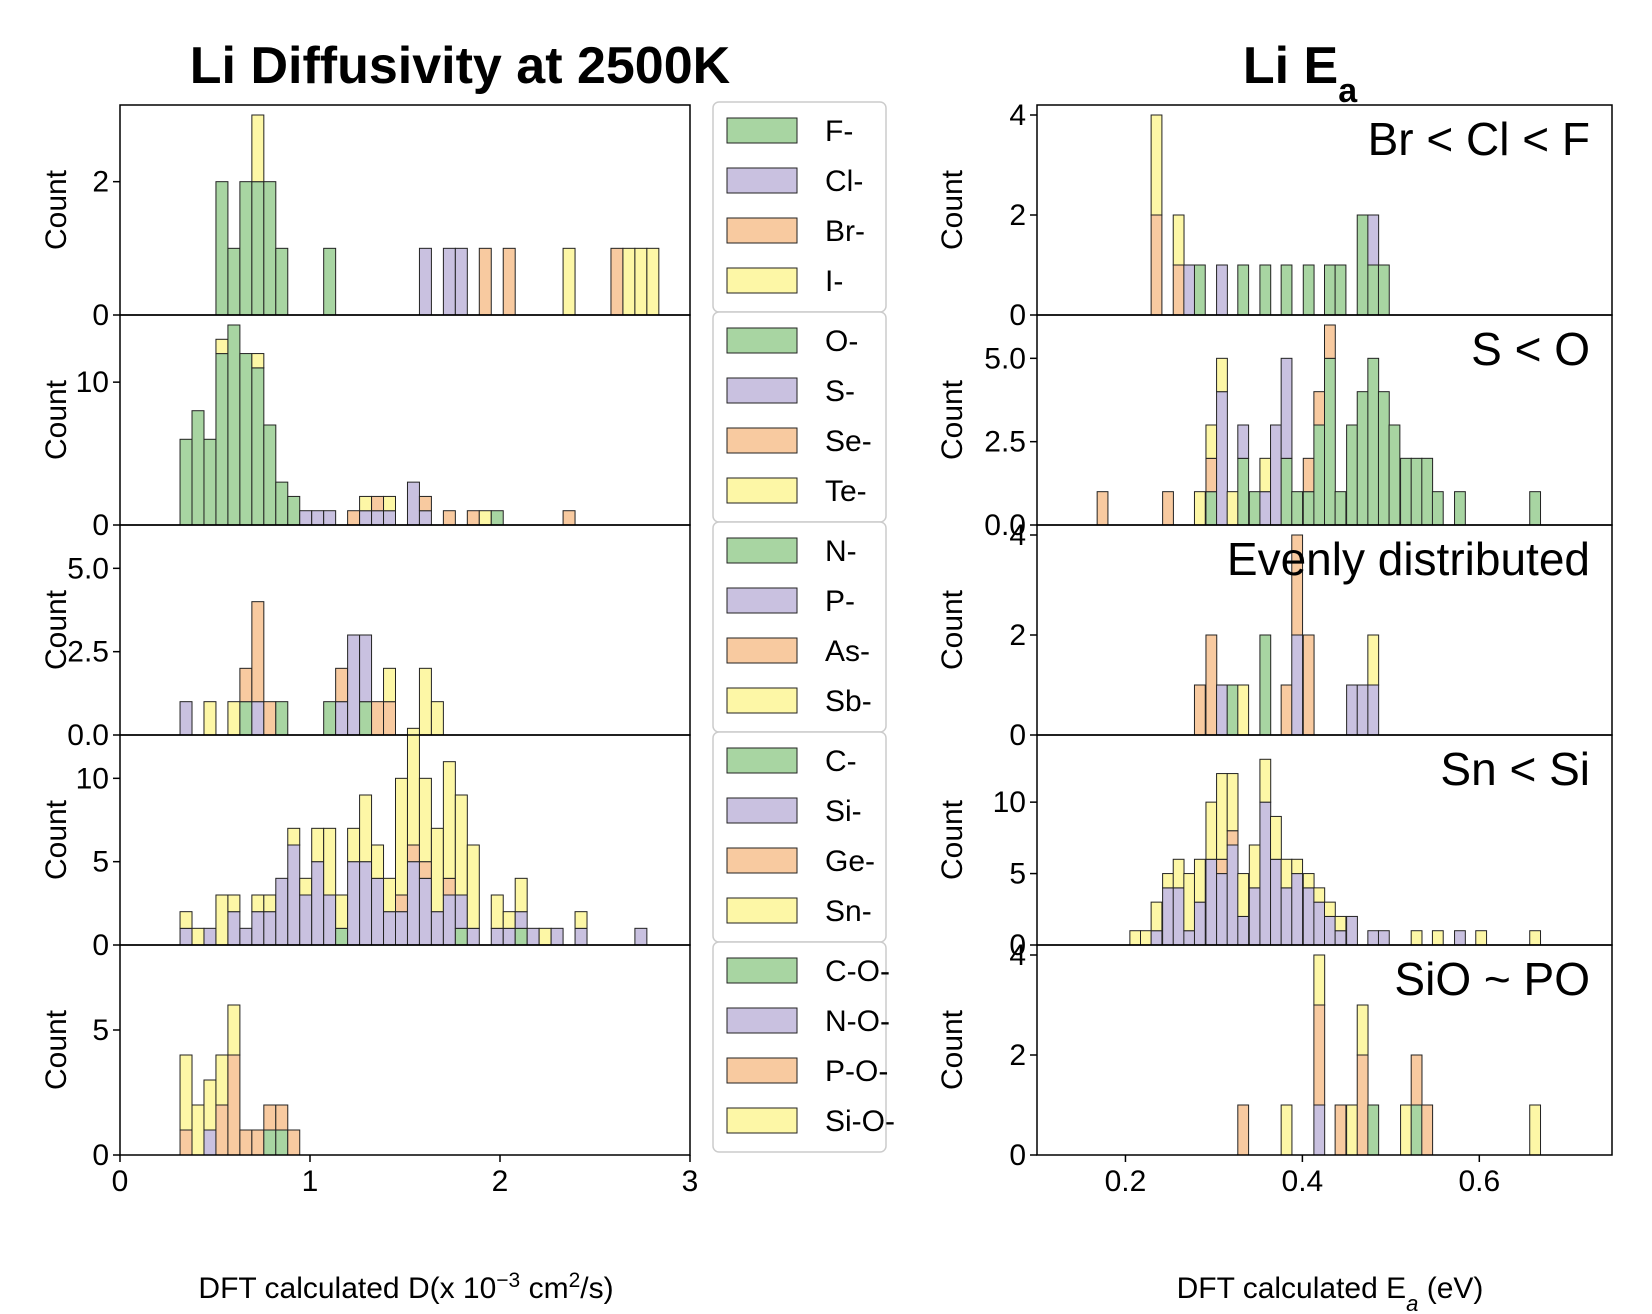  I want to click on legend-label: N-, so click(841, 551).